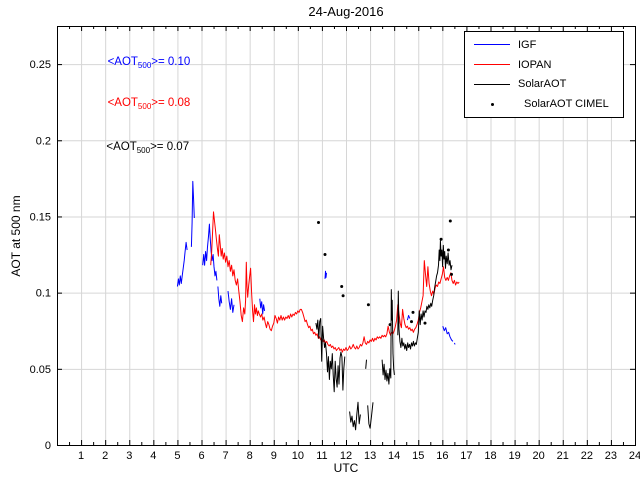 The image size is (640, 480). What do you see at coordinates (171, 61) in the screenshot?
I see `annotation-suffix: >= 0.10` at bounding box center [171, 61].